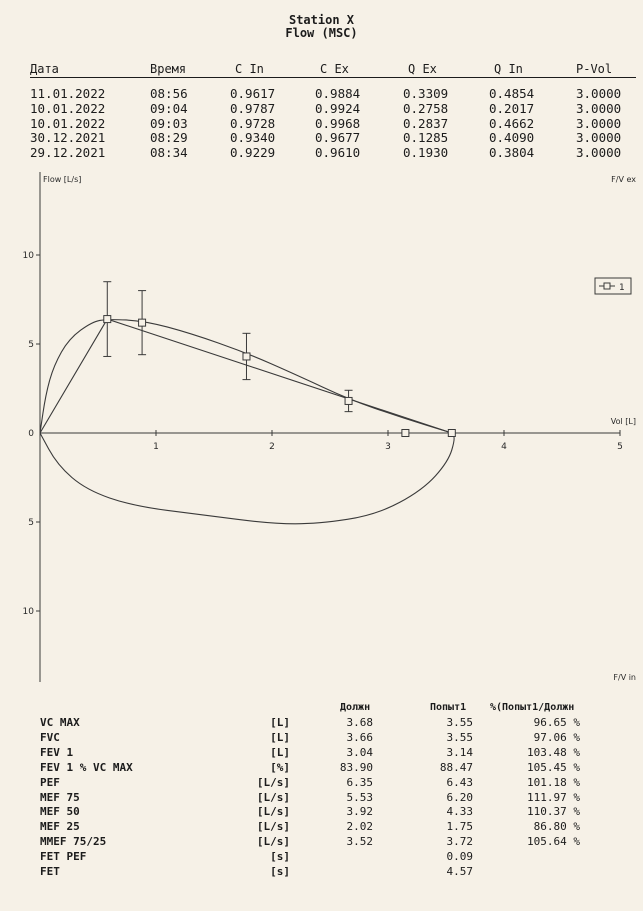 The width and height of the screenshot is (643, 911). I want to click on series-straight-line, so click(245, 376).